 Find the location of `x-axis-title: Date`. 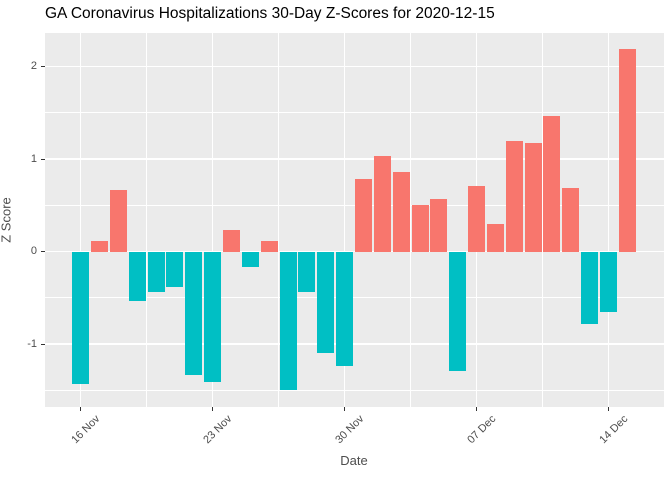

x-axis-title: Date is located at coordinates (354, 460).